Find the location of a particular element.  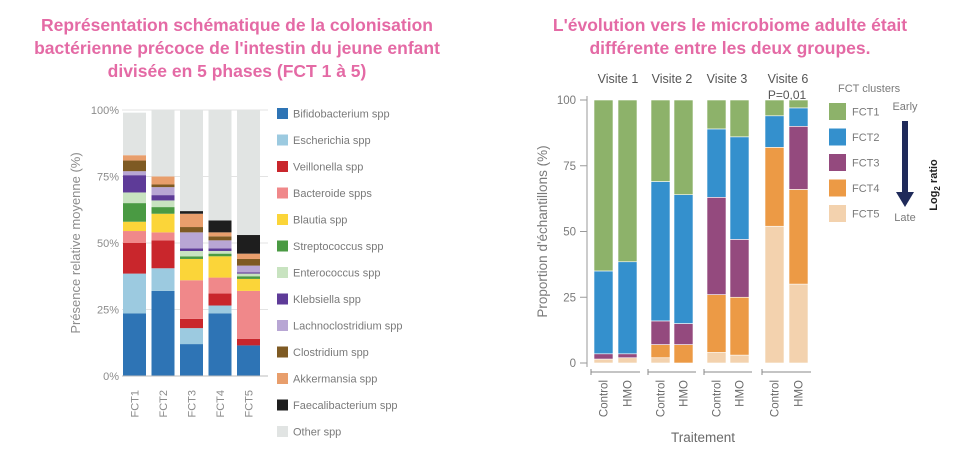

left-bar-fct4-bacteroide-spps is located at coordinates (220, 285).